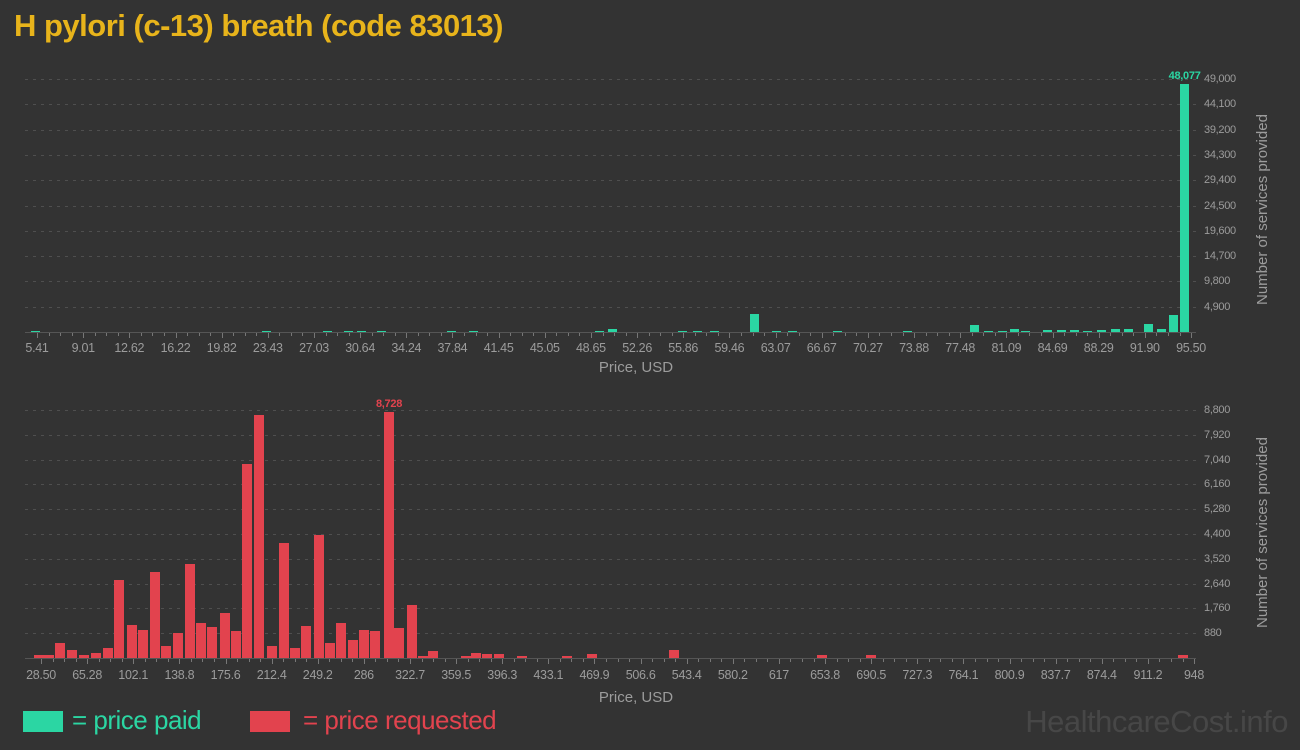 The height and width of the screenshot is (750, 1300). Describe the element at coordinates (361, 335) in the screenshot. I see `paid-x-tick` at that location.